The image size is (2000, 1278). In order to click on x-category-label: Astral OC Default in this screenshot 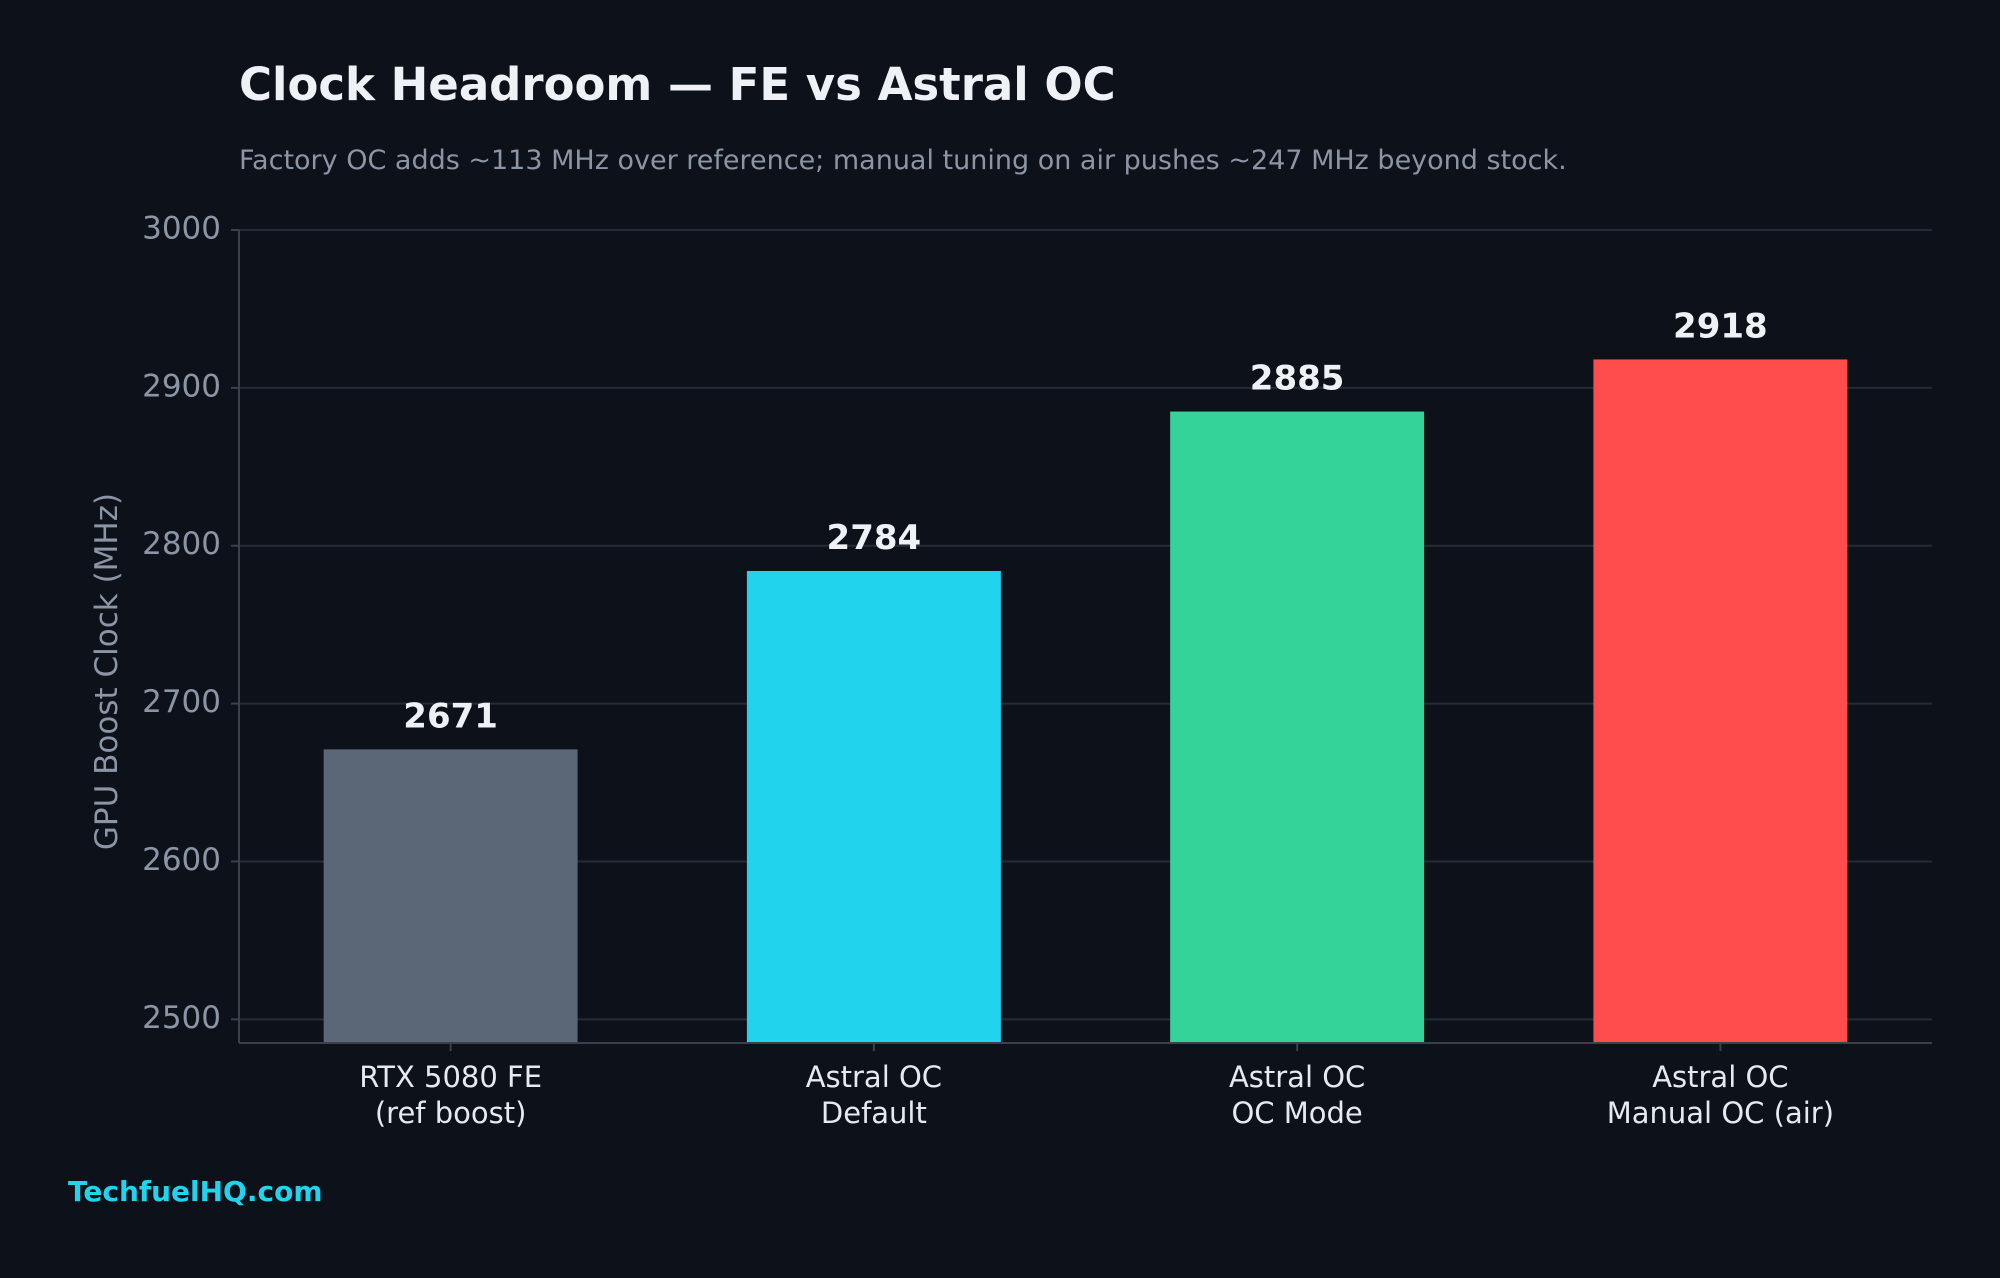, I will do `click(874, 1095)`.